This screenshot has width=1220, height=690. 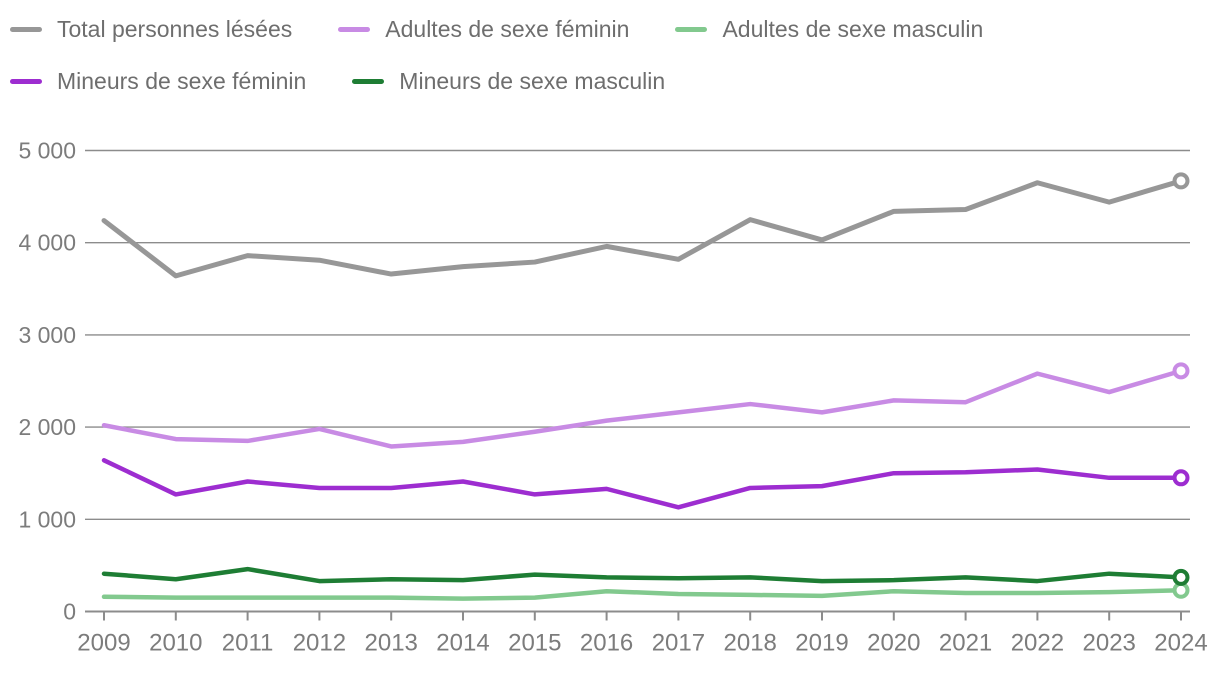 I want to click on x-tick-label: 2010, so click(x=175, y=643).